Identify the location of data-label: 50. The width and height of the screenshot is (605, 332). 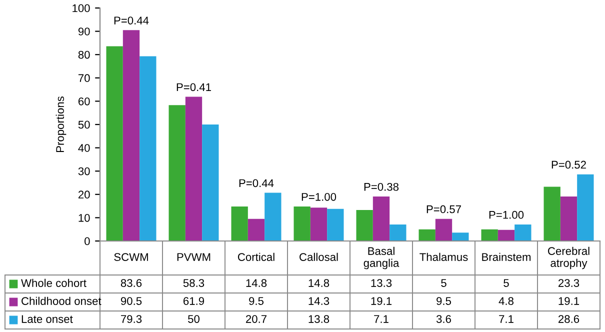
(194, 319).